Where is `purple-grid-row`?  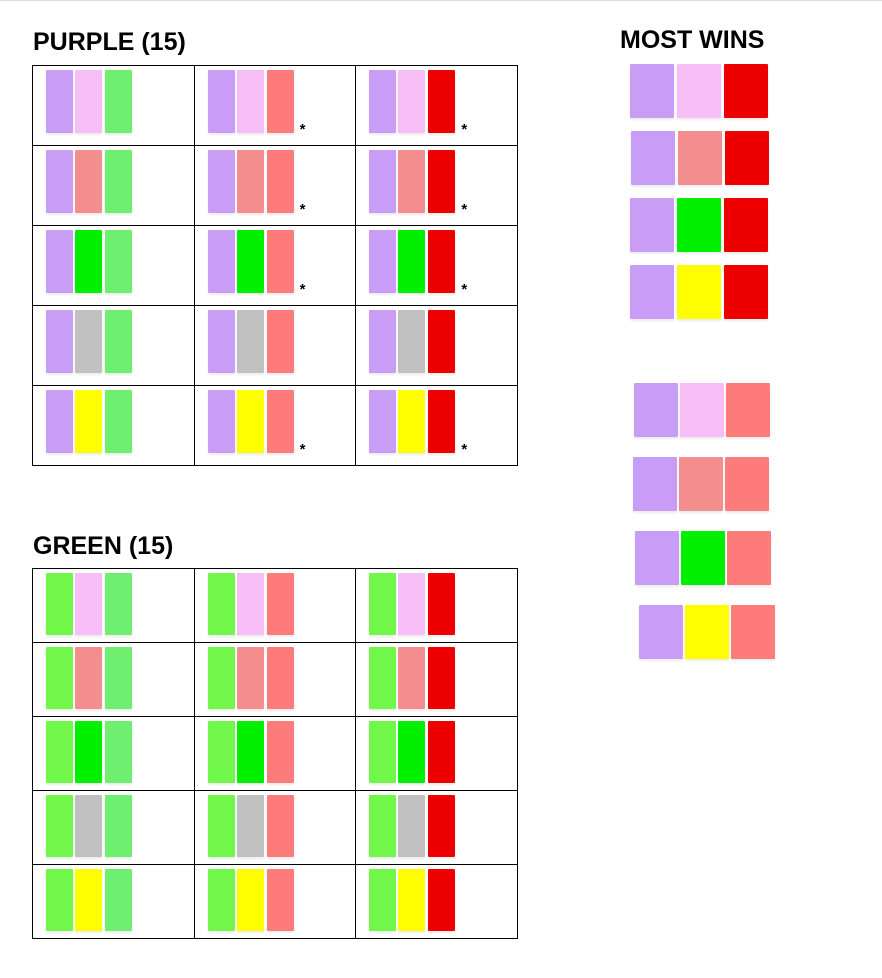 purple-grid-row is located at coordinates (275, 345).